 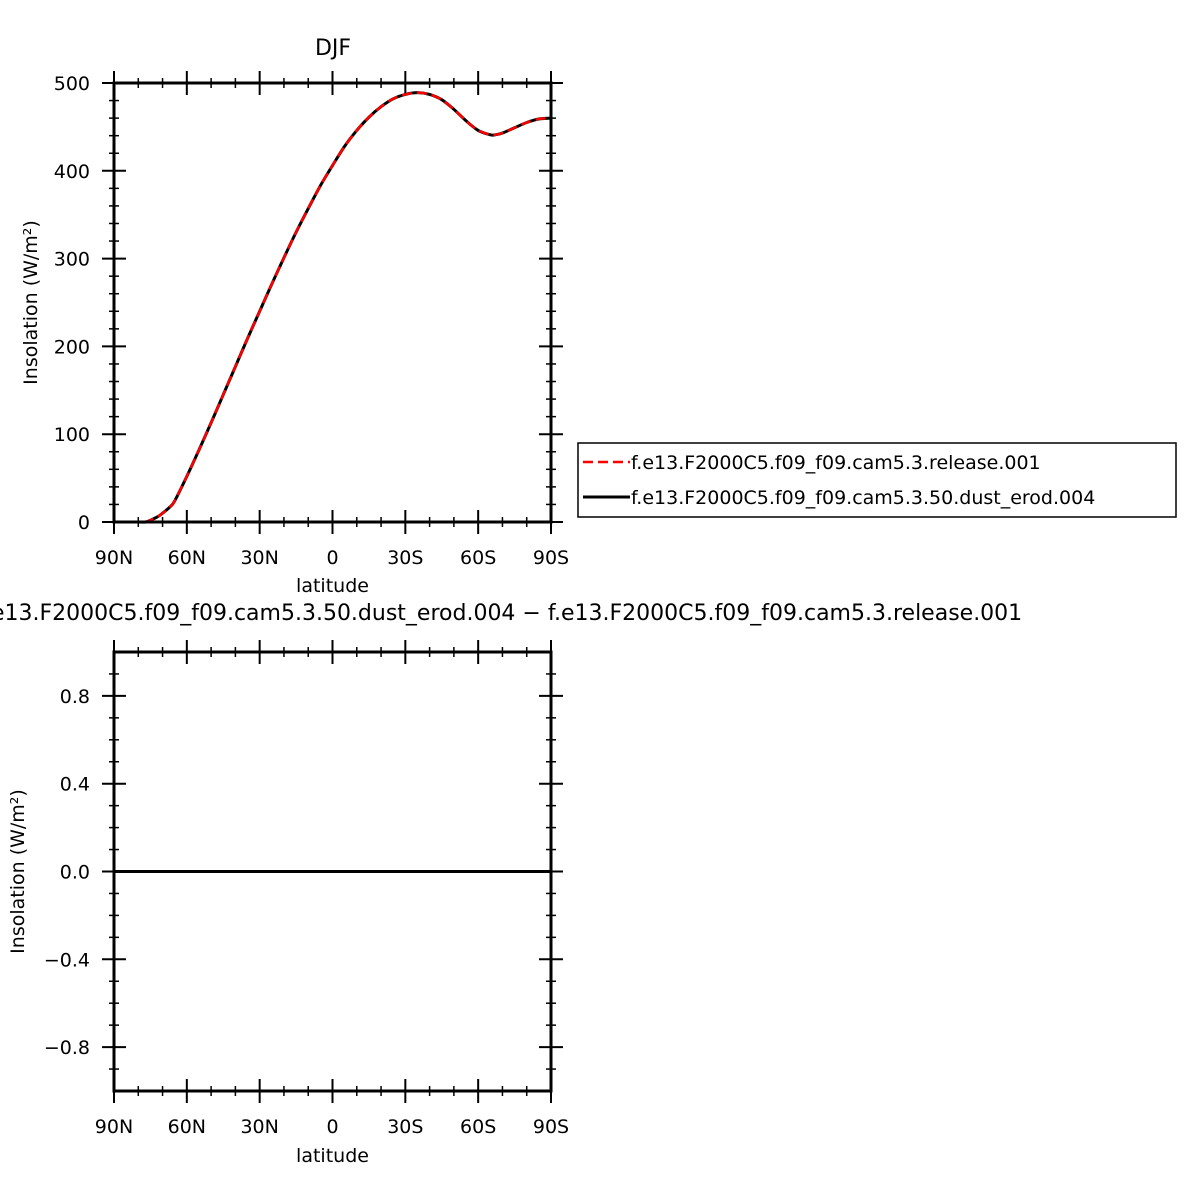 What do you see at coordinates (75, 697) in the screenshot?
I see `y-tick-label: 0.8` at bounding box center [75, 697].